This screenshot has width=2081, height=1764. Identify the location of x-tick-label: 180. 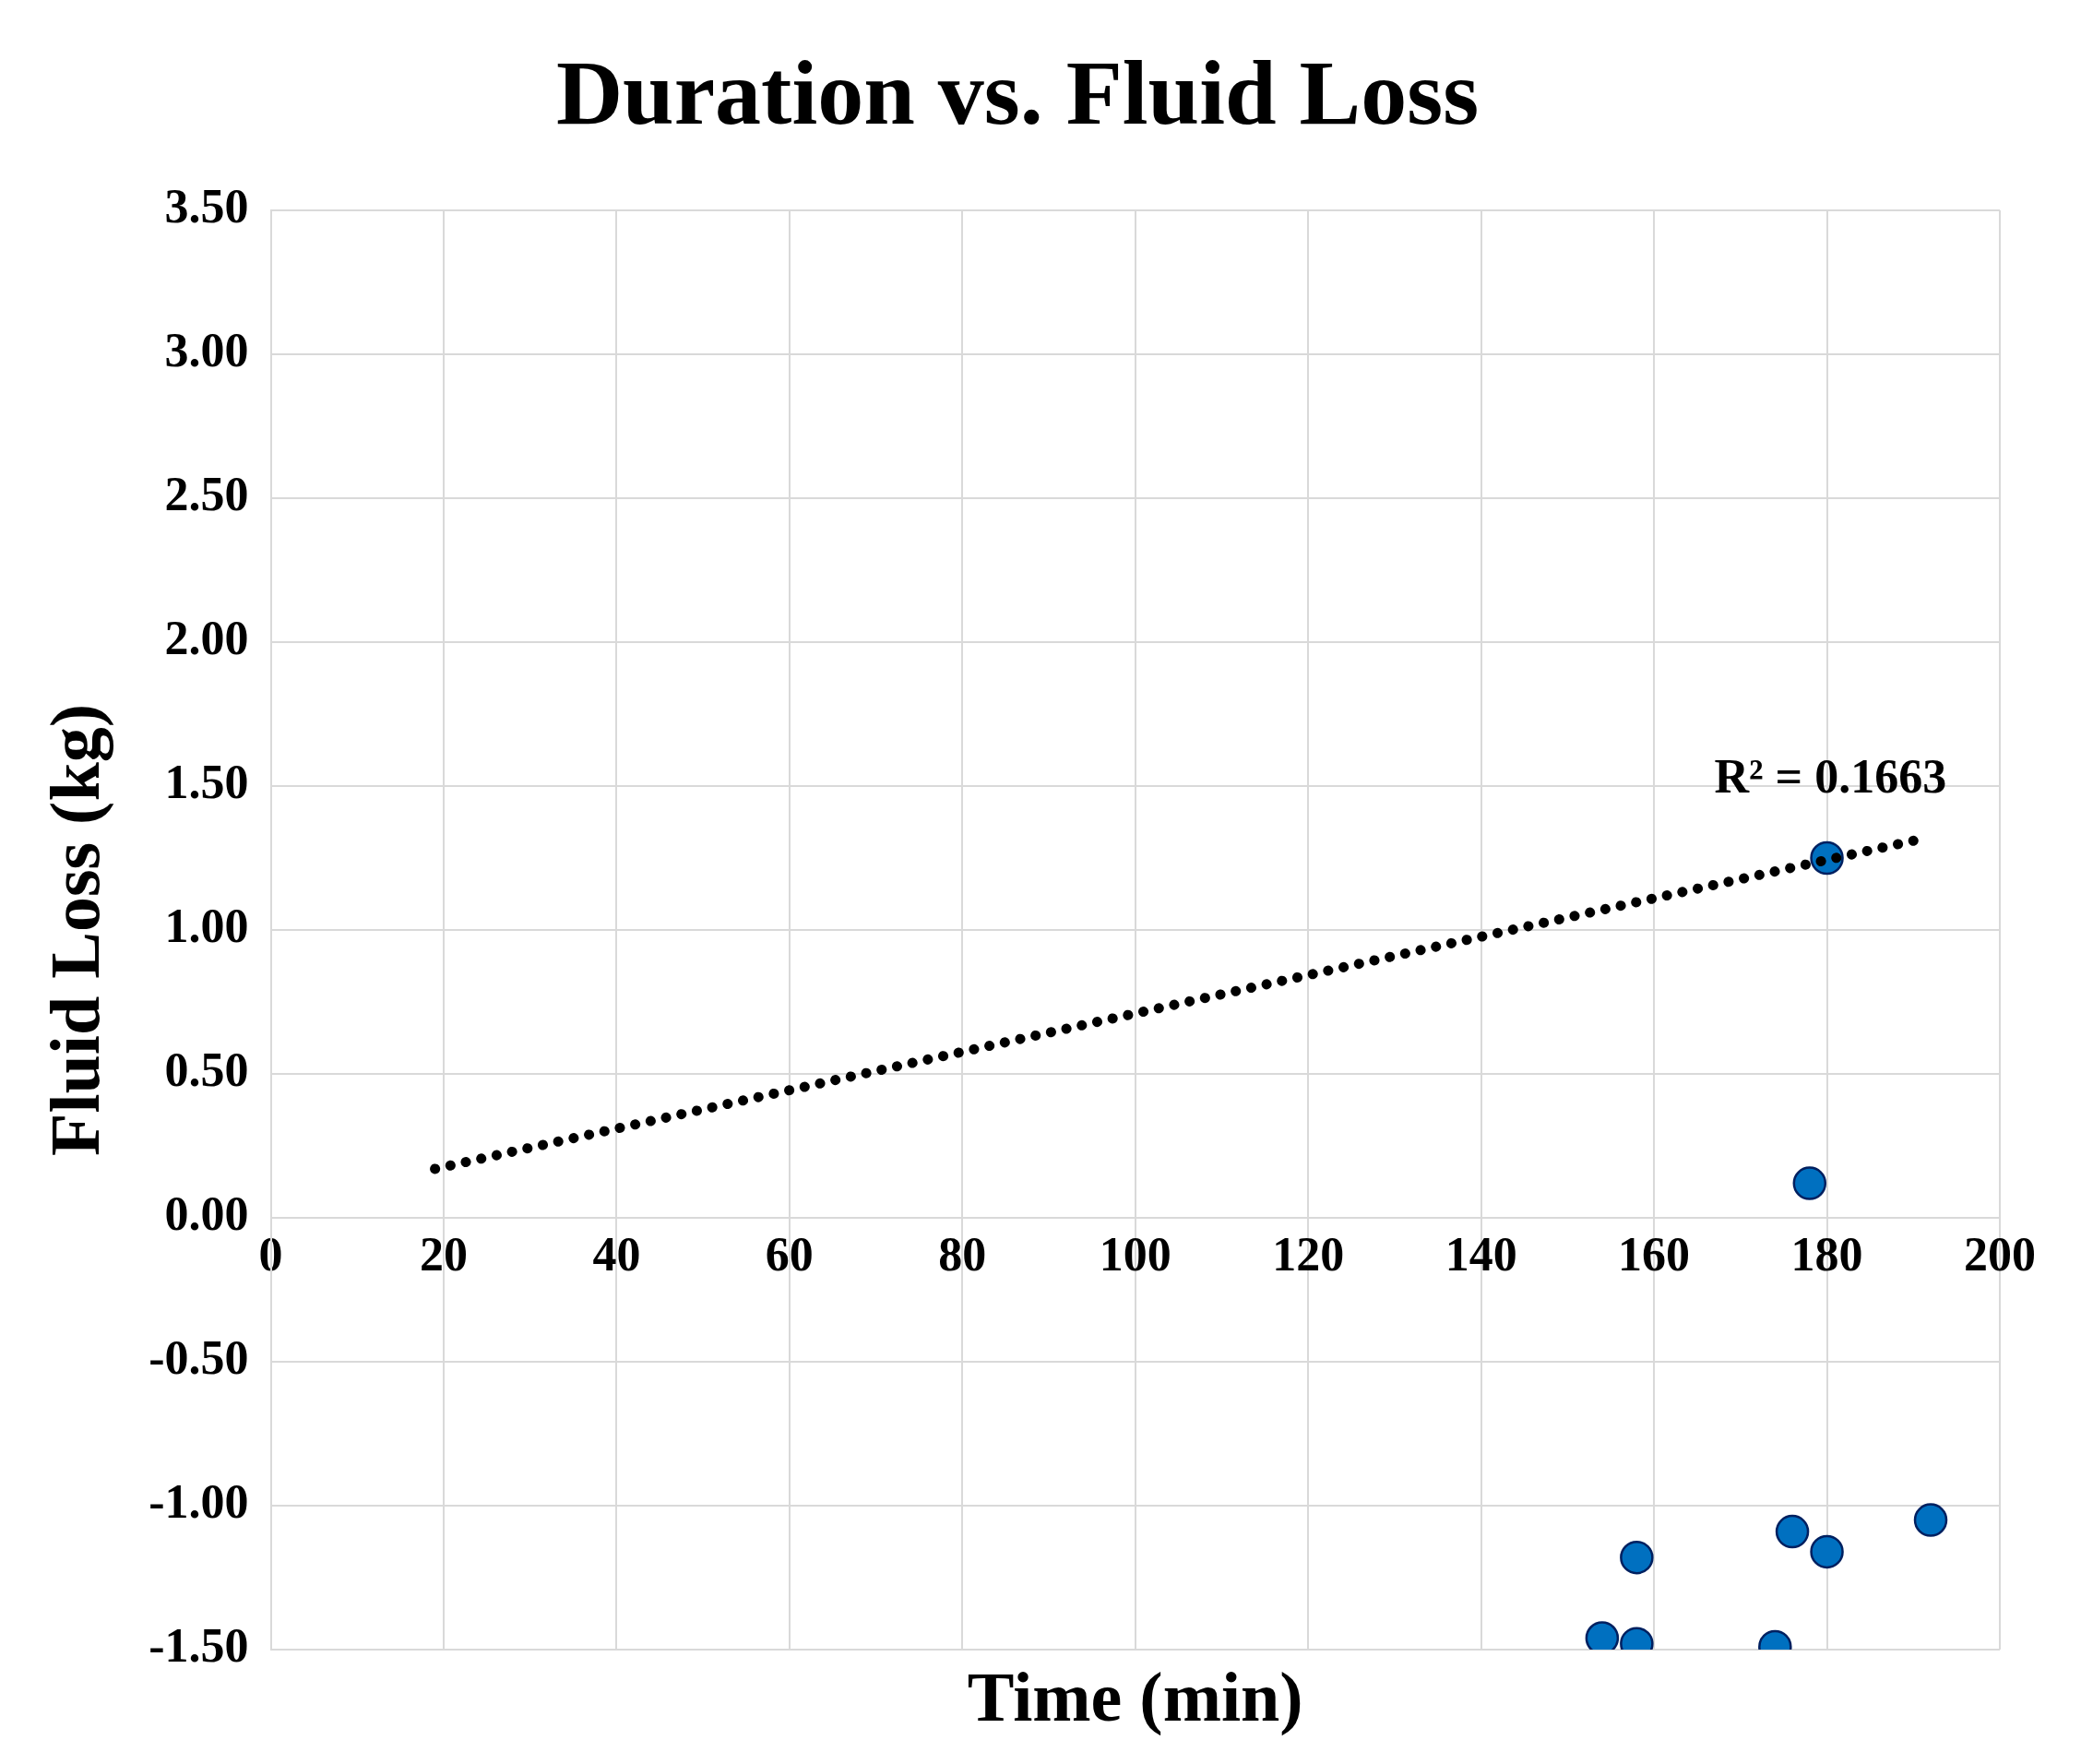
(1827, 1254).